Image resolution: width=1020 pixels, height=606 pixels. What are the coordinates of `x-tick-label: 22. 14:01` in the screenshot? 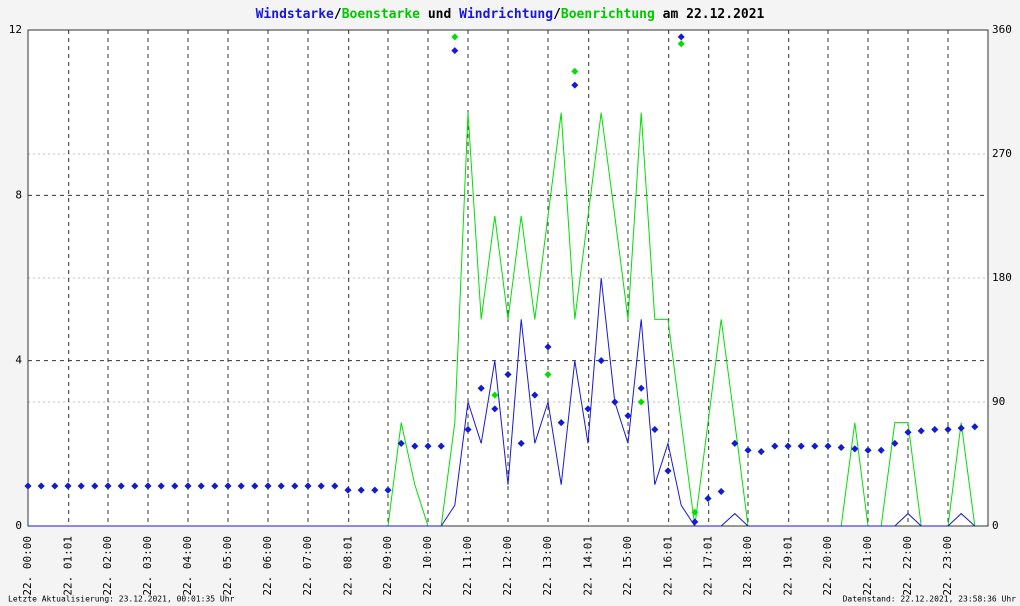 It's located at (588, 566).